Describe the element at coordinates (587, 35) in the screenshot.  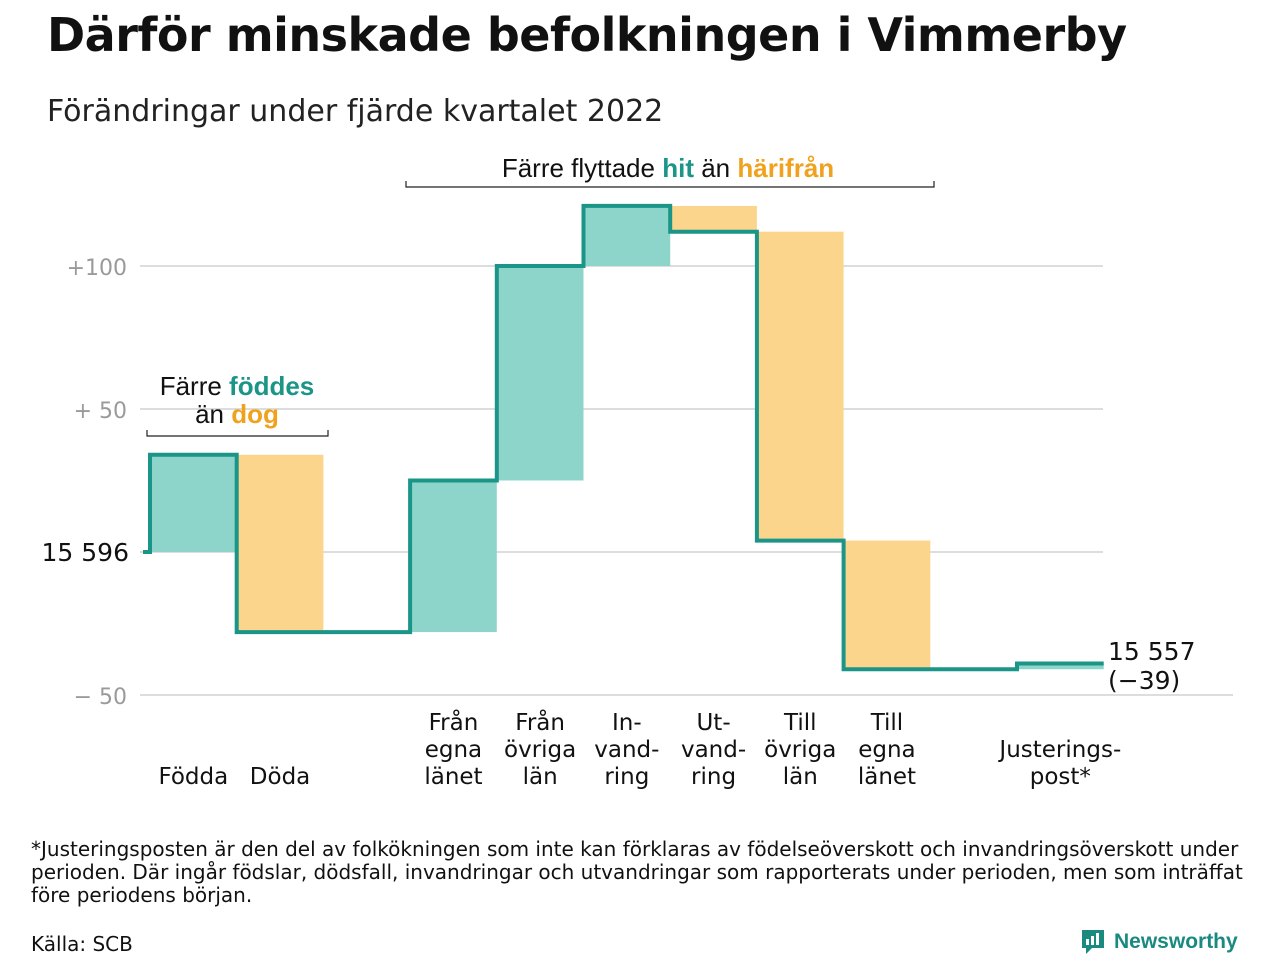
I see `chart-title: Därför minskade befolkningen i Vimmerby` at that location.